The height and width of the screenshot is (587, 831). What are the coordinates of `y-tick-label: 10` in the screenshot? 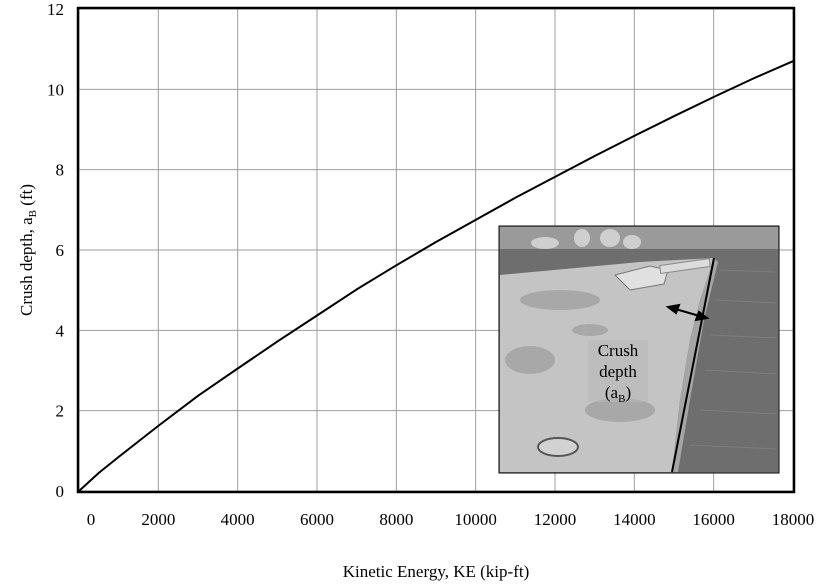 It's located at (55, 89).